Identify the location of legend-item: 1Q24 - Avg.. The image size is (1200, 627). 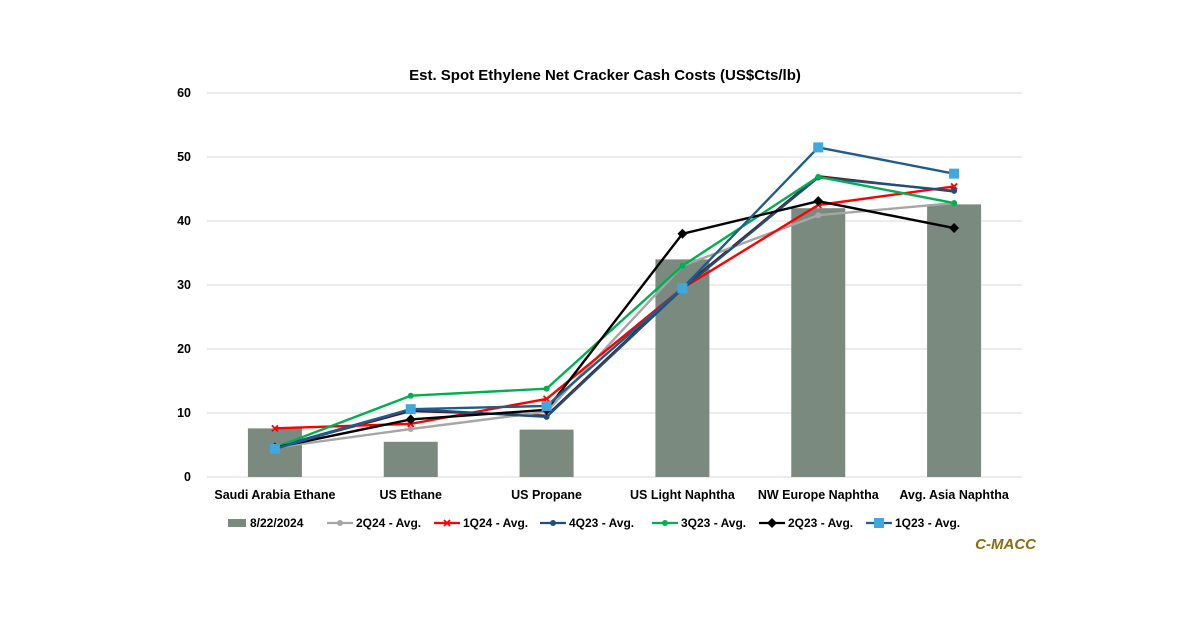
(481, 523).